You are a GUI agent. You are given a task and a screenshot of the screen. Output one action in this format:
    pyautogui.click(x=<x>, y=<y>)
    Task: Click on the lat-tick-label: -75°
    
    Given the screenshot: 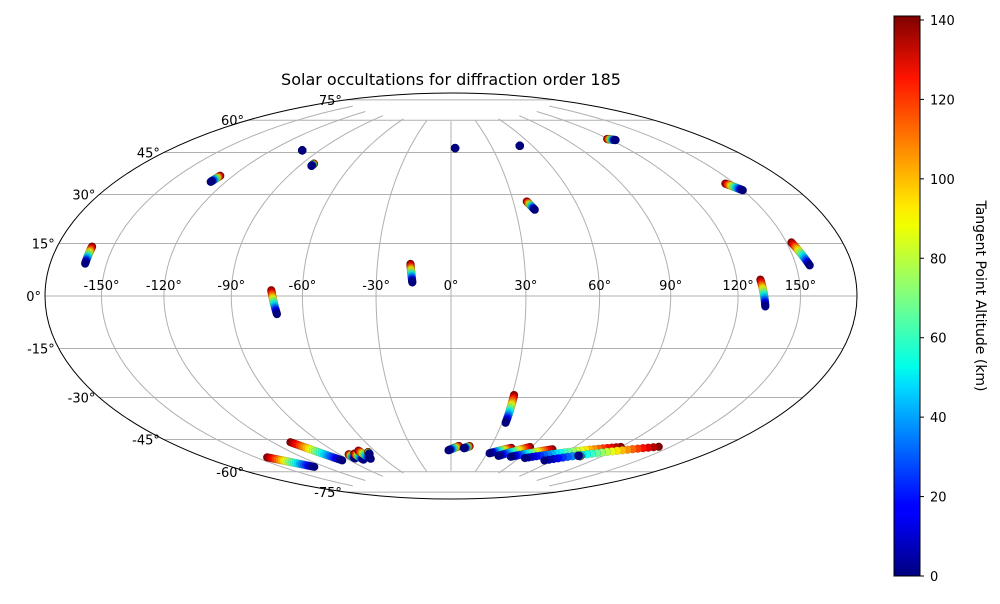 What is the action you would take?
    pyautogui.click(x=328, y=493)
    